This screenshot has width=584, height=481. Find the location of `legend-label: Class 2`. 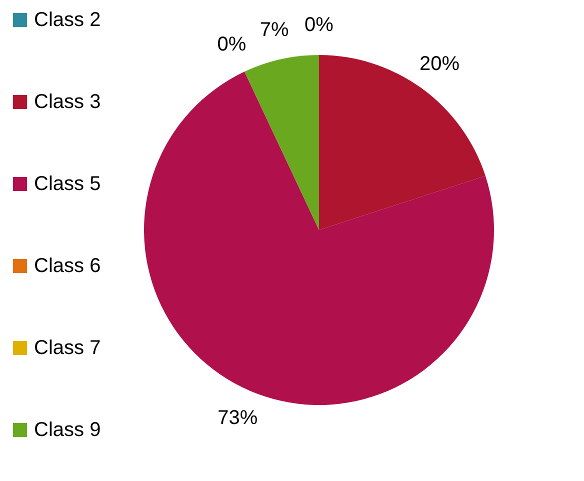

legend-label: Class 2 is located at coordinates (67, 20).